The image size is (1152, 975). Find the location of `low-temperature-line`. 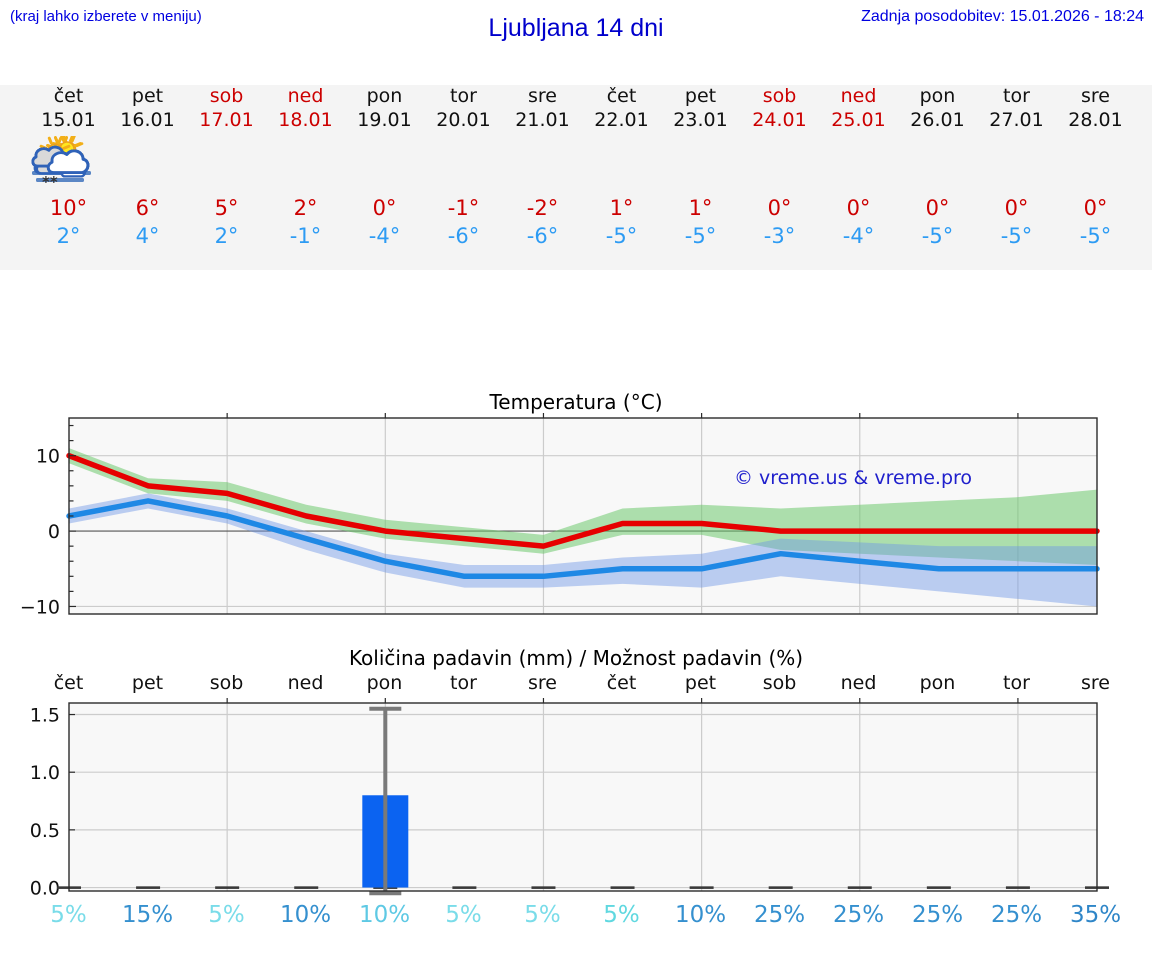

low-temperature-line is located at coordinates (583, 539).